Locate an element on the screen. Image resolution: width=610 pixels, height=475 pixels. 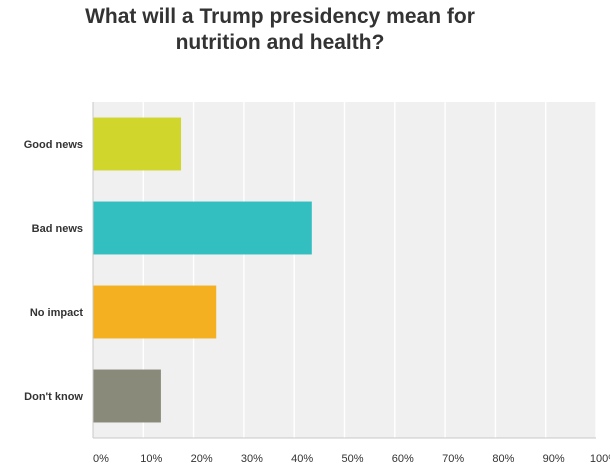
x-tick-label: 10% is located at coordinates (151, 459).